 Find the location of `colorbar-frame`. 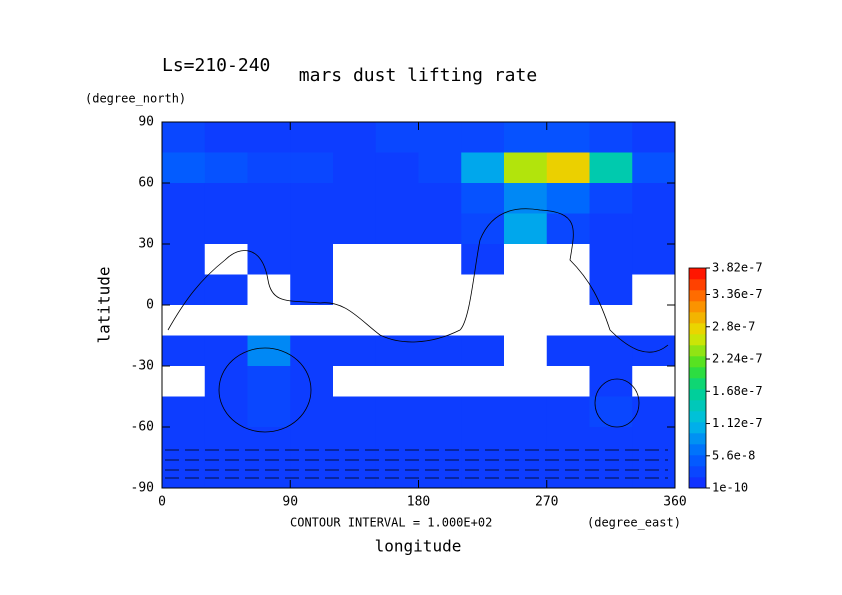

colorbar-frame is located at coordinates (697, 378).